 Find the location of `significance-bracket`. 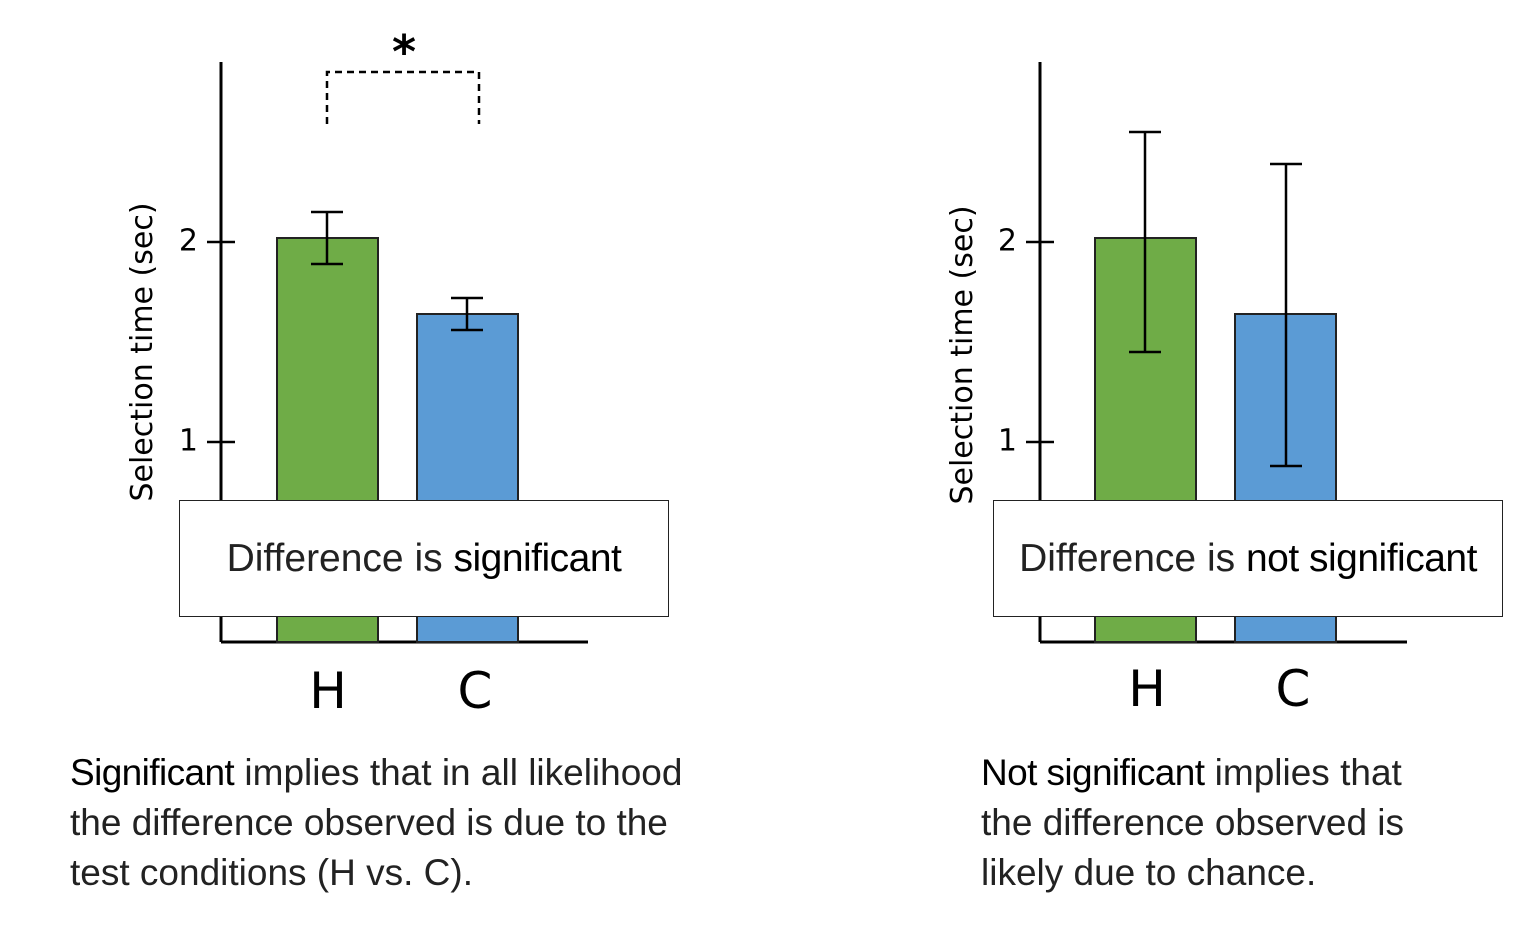

significance-bracket is located at coordinates (403, 97).